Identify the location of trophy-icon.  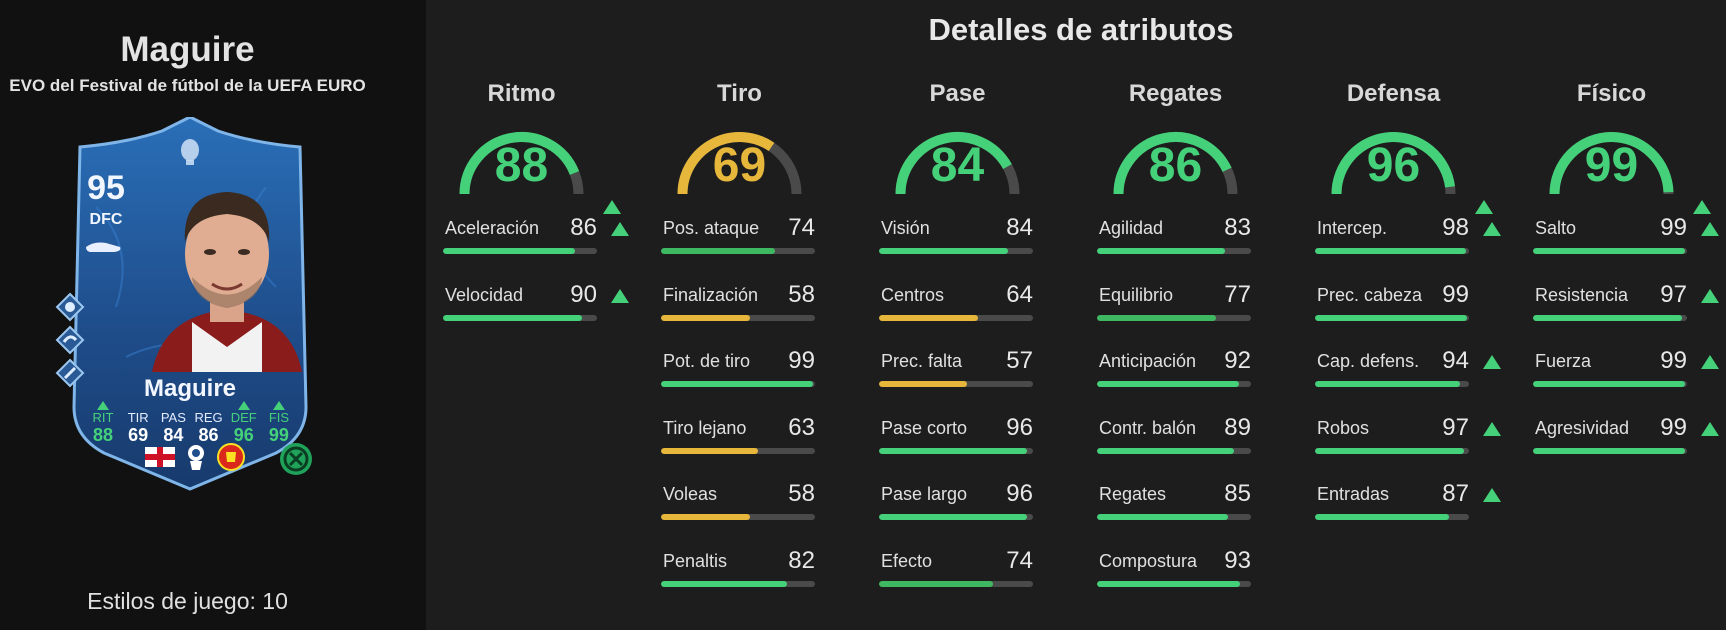
(190, 152).